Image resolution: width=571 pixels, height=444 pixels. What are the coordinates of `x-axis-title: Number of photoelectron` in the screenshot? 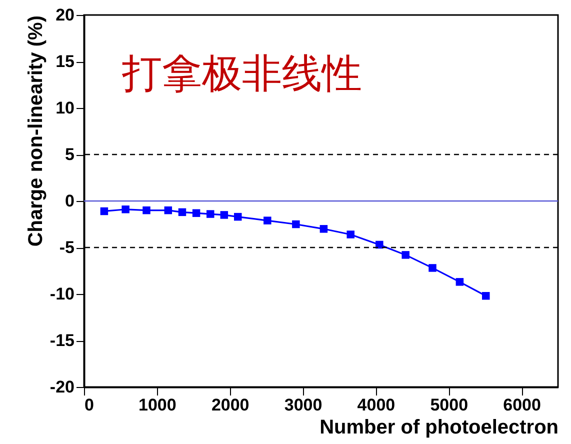 It's located at (439, 427).